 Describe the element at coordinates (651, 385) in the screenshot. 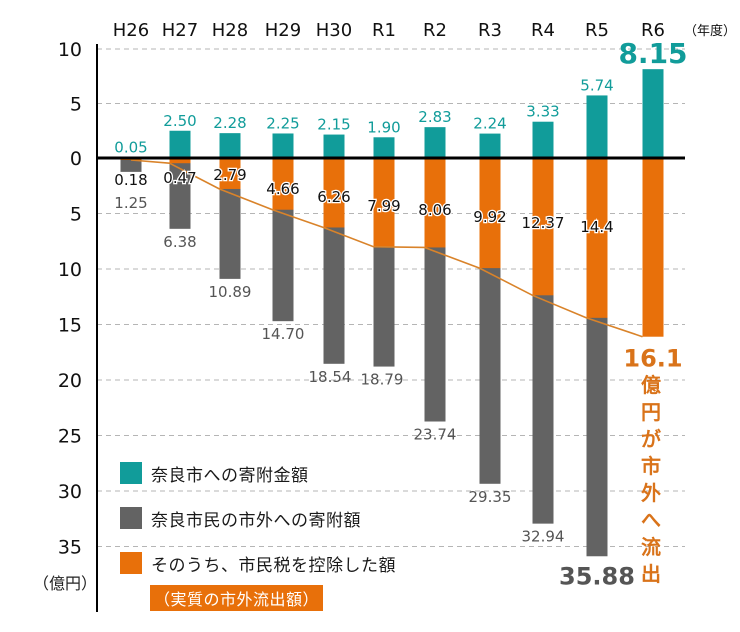

I see `annotation-char: 億` at that location.